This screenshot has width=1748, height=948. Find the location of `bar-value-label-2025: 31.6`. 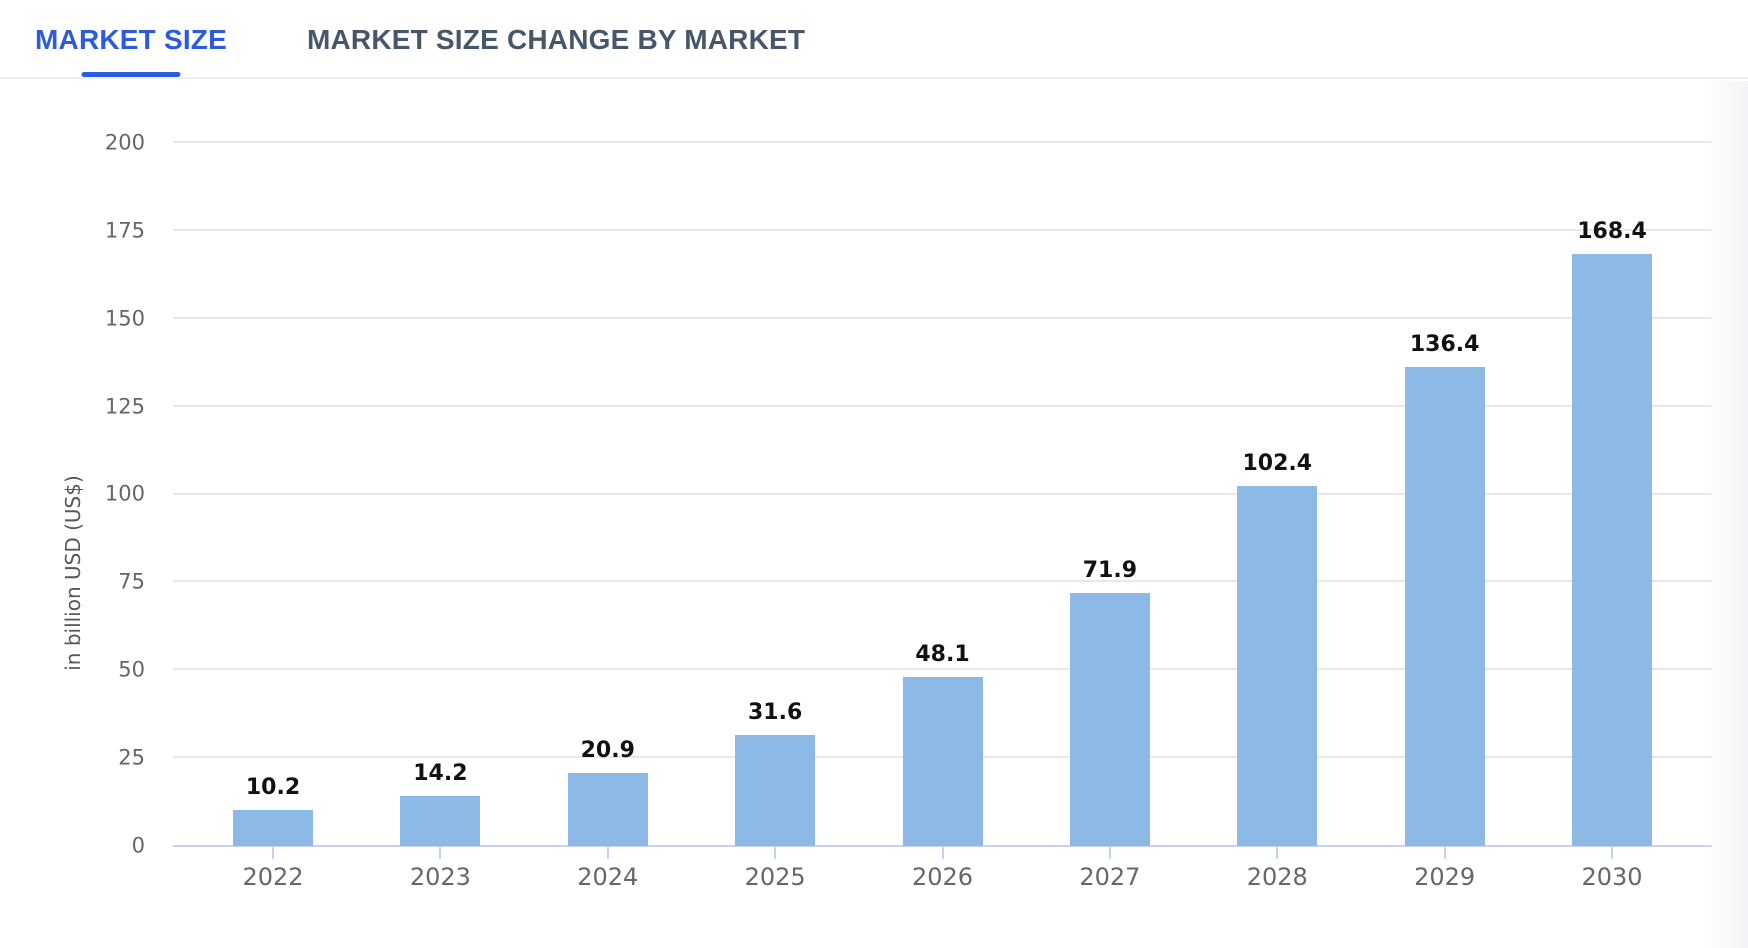

bar-value-label-2025: 31.6 is located at coordinates (775, 712).